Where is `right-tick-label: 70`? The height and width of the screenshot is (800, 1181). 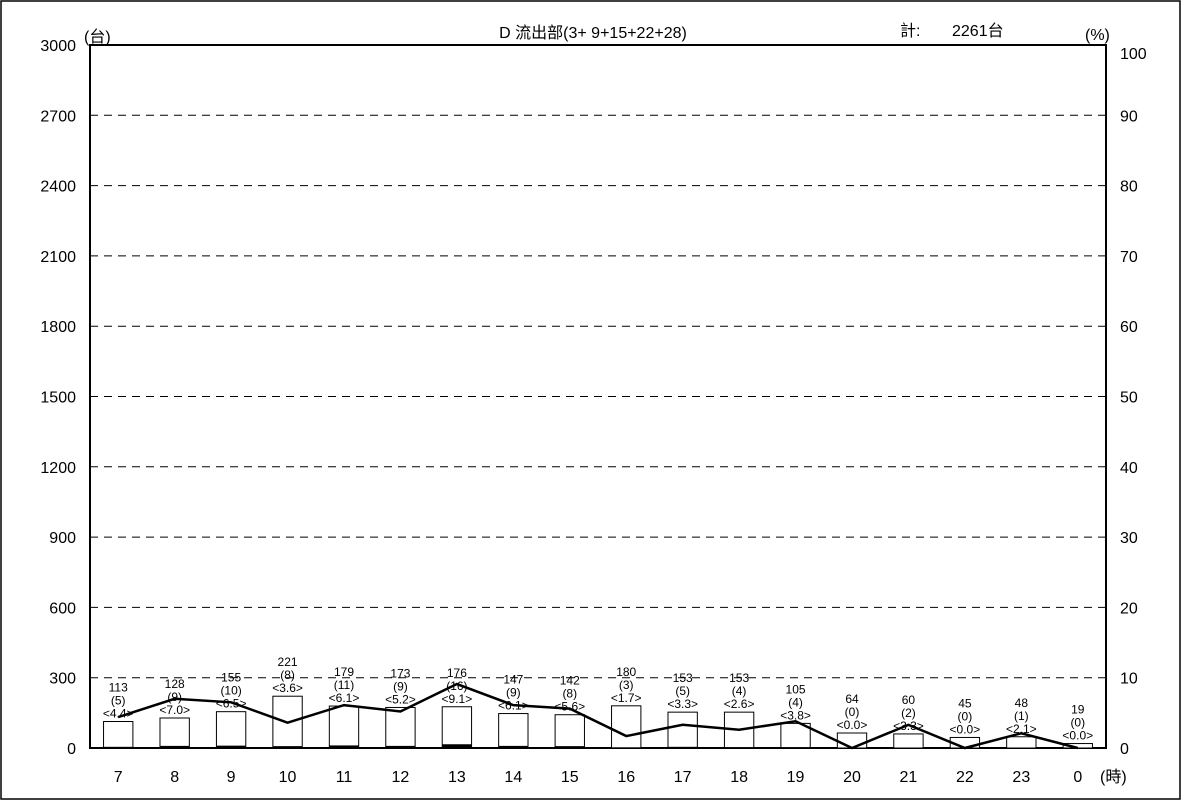
right-tick-label: 70 is located at coordinates (1129, 257).